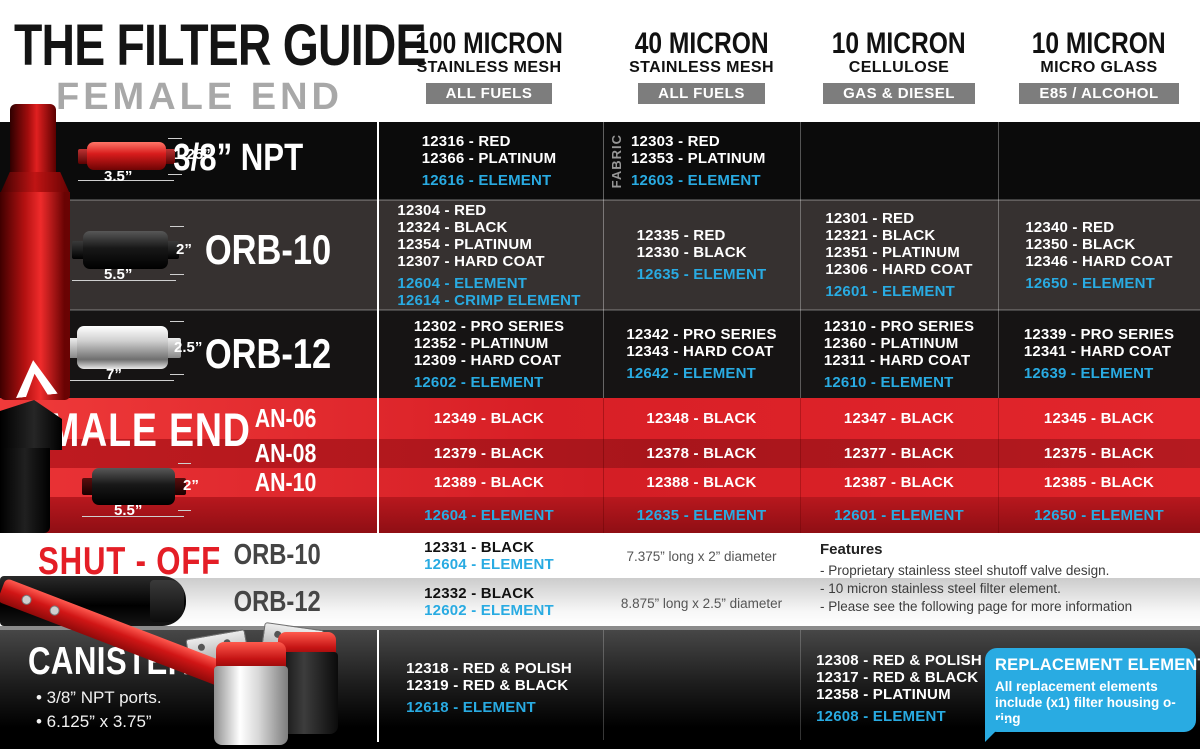  What do you see at coordinates (199, 97) in the screenshot?
I see `female-end-heading: FEMALE END` at bounding box center [199, 97].